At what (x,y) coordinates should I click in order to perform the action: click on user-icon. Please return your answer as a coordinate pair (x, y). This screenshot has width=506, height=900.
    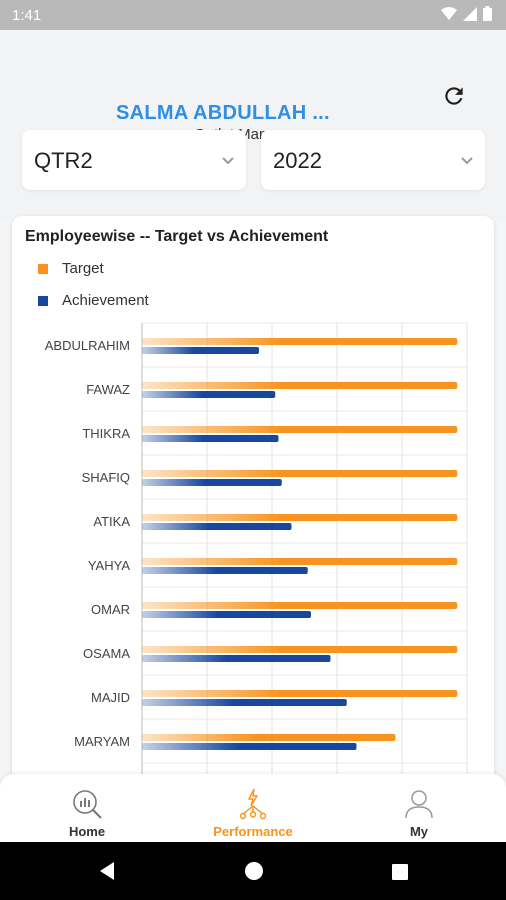
    Looking at the image, I should click on (419, 804).